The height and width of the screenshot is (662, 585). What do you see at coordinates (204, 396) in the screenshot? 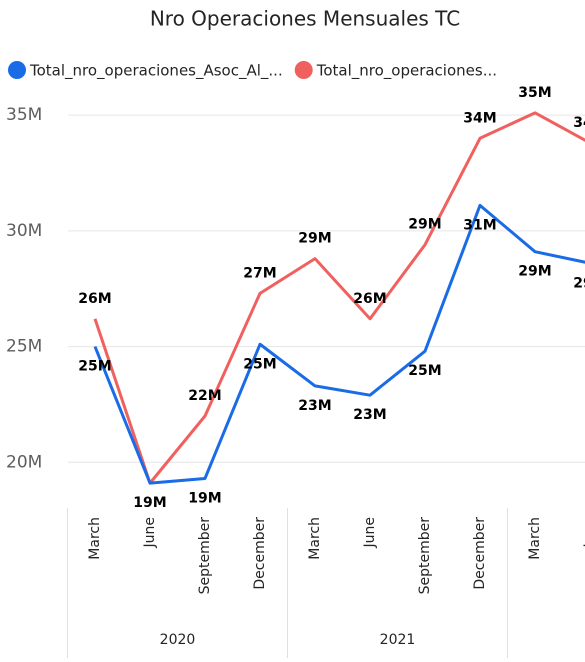
I see `data-label: 22M` at bounding box center [204, 396].